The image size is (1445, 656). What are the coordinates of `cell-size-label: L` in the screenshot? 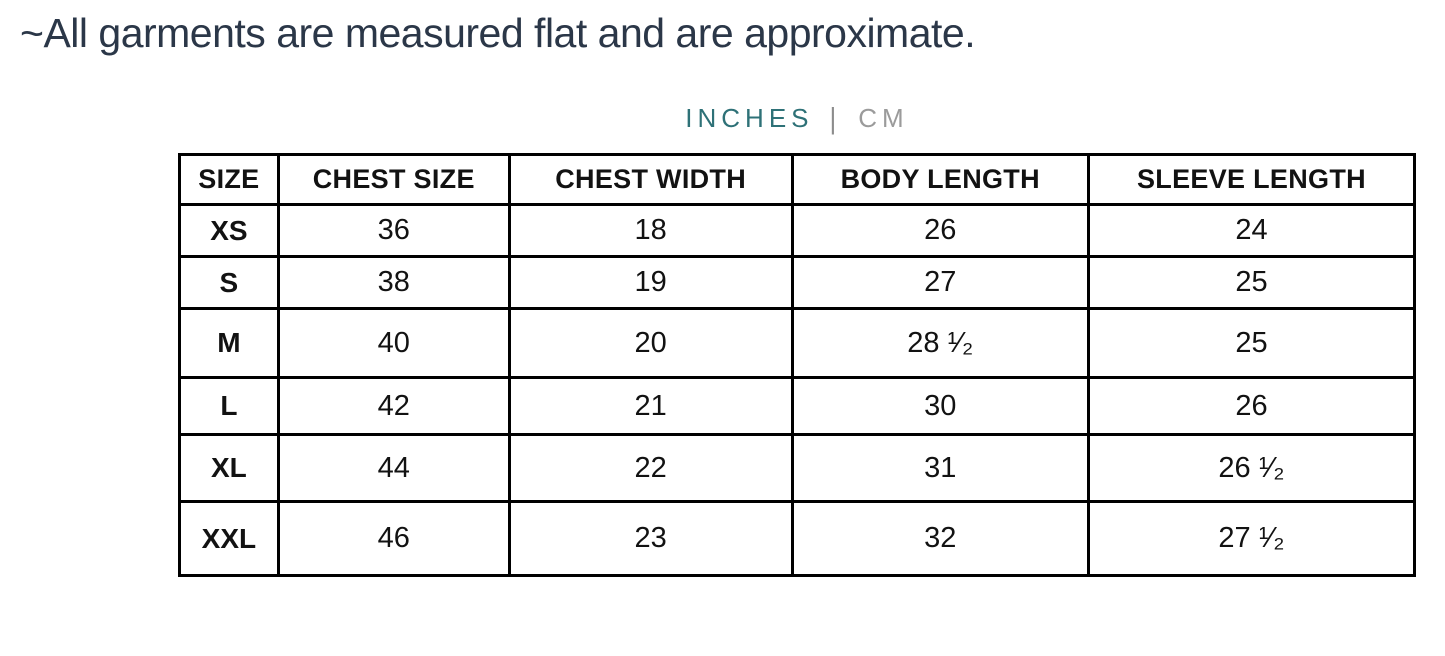 It's located at (229, 406).